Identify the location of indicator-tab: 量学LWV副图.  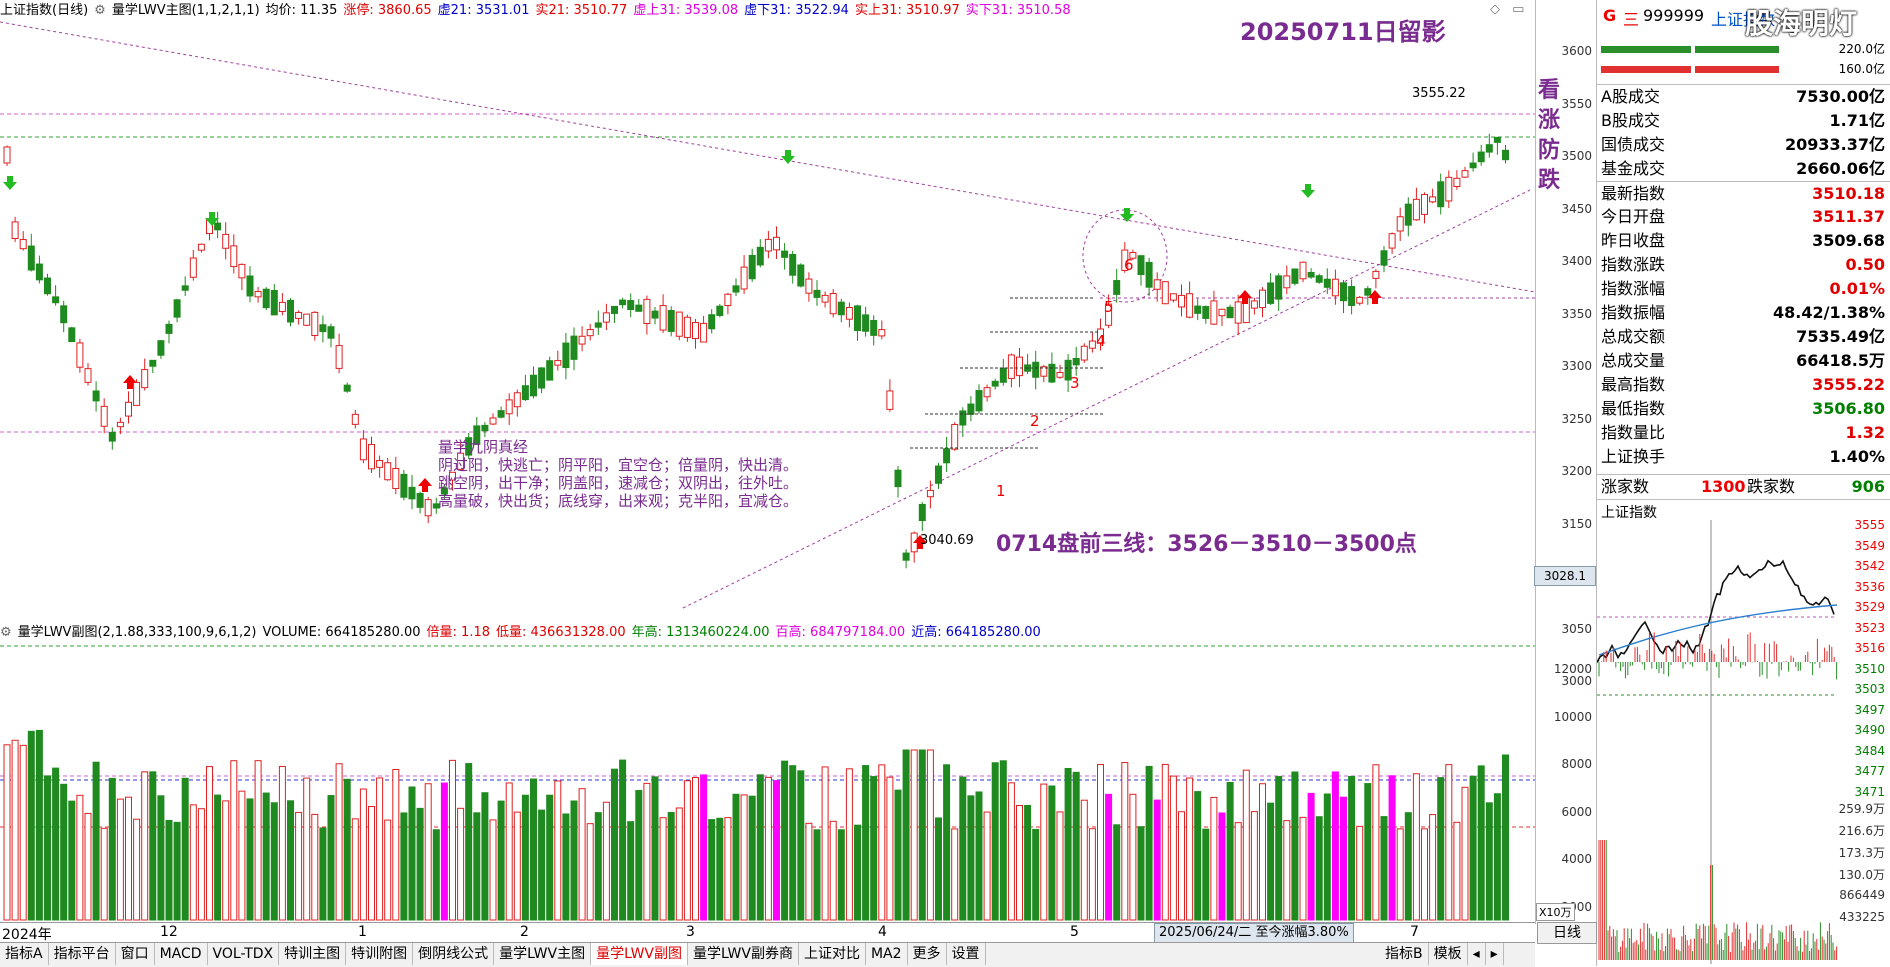
(640, 954).